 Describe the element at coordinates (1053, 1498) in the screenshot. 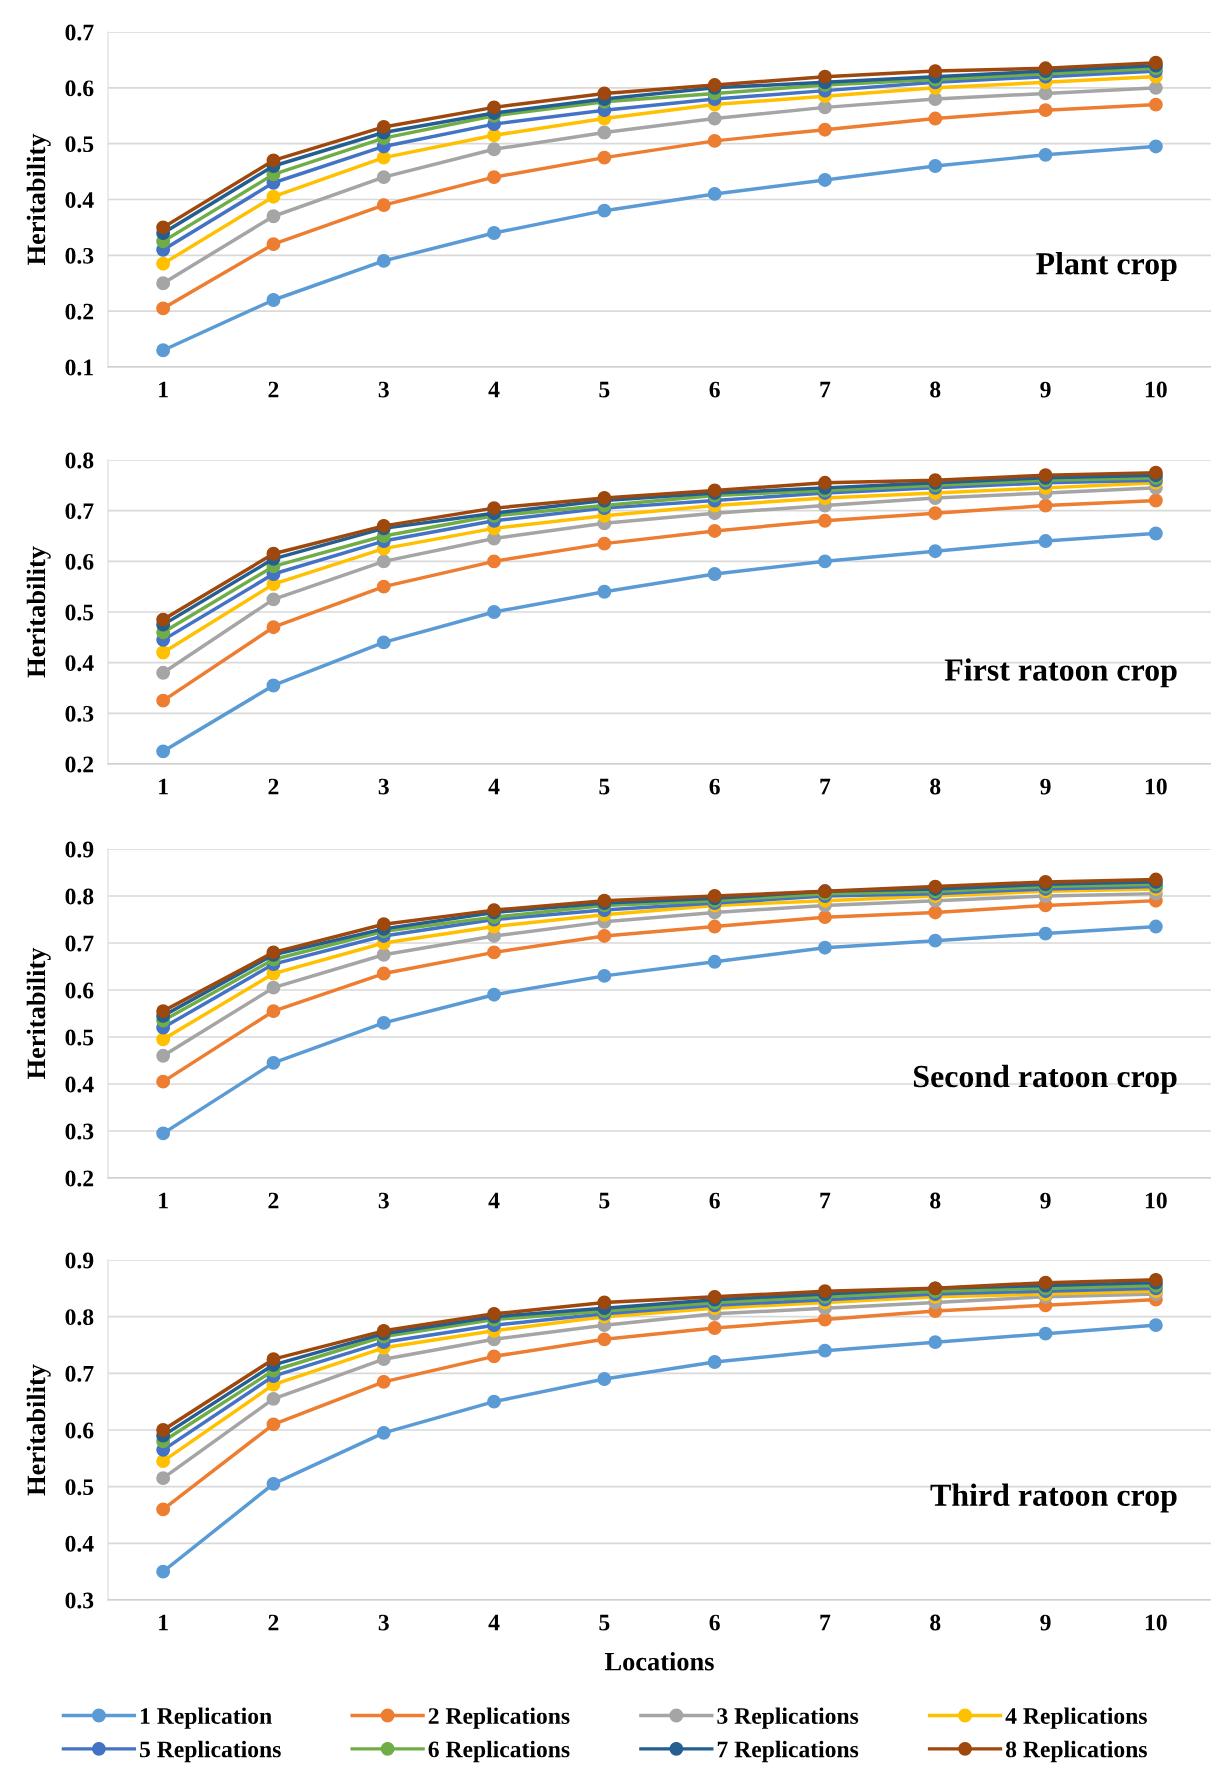

I see `annotation: Third ratoon crop` at that location.